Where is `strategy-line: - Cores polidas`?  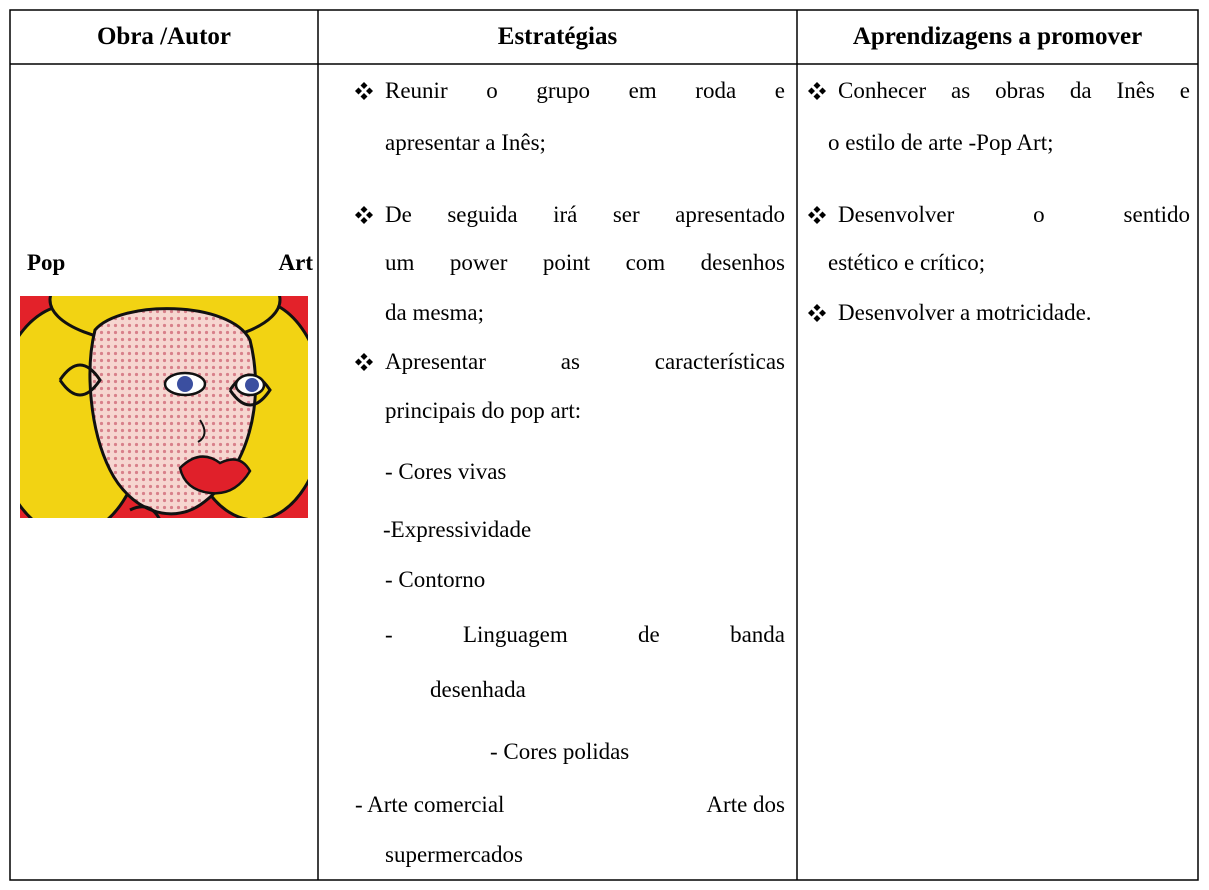
strategy-line: - Cores polidas is located at coordinates (560, 751).